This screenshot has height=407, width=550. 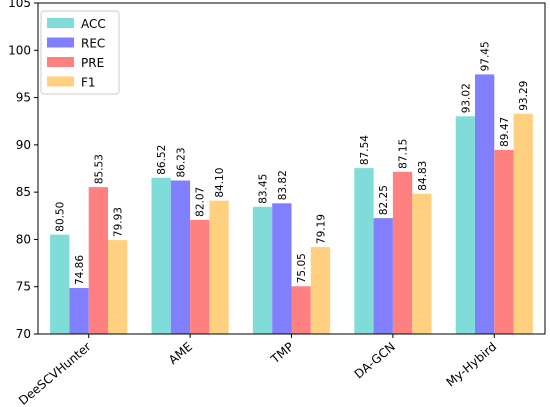 What do you see at coordinates (466, 98) in the screenshot?
I see `bar-value-label: 93.02` at bounding box center [466, 98].